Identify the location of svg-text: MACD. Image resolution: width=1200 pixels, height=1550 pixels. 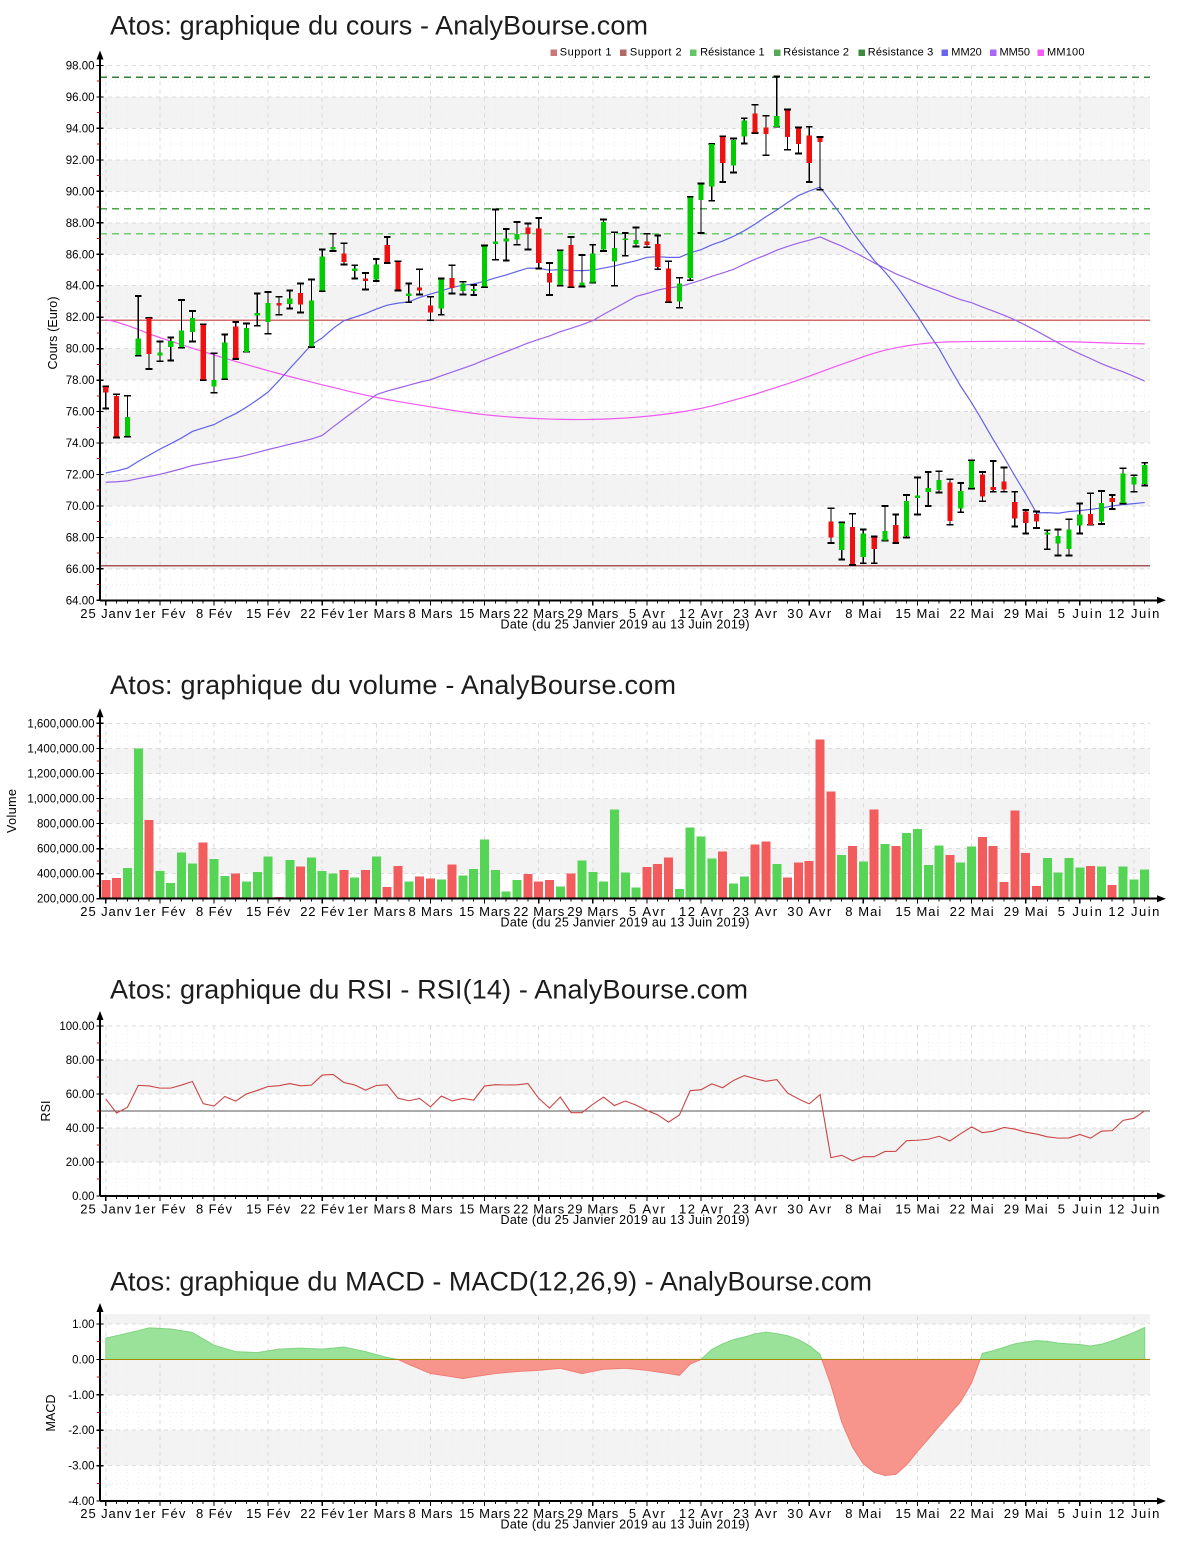
(51, 1413).